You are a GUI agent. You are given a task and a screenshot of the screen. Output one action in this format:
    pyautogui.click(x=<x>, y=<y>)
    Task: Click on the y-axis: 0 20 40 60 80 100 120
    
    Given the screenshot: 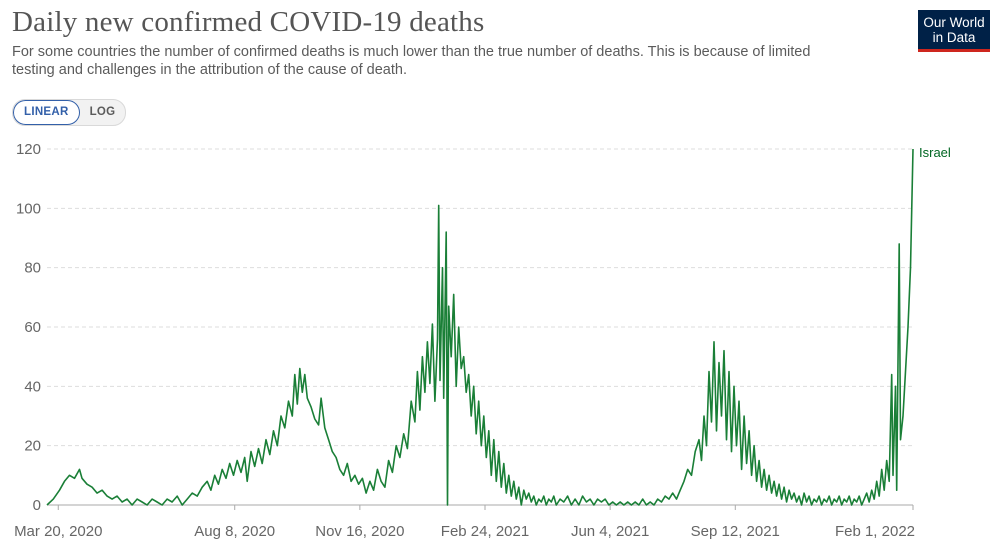 What is the action you would take?
    pyautogui.click(x=28, y=327)
    